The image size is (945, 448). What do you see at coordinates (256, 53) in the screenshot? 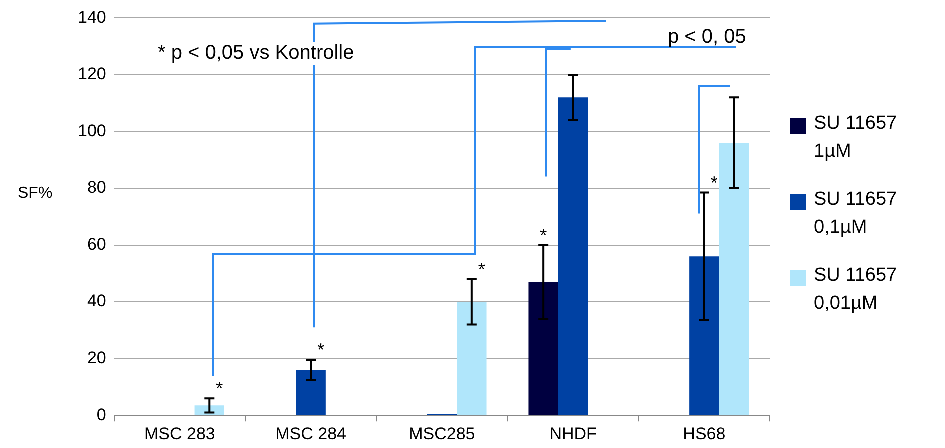
I see `annotation: * p < 0,05 vs Kontrolle` at bounding box center [256, 53].